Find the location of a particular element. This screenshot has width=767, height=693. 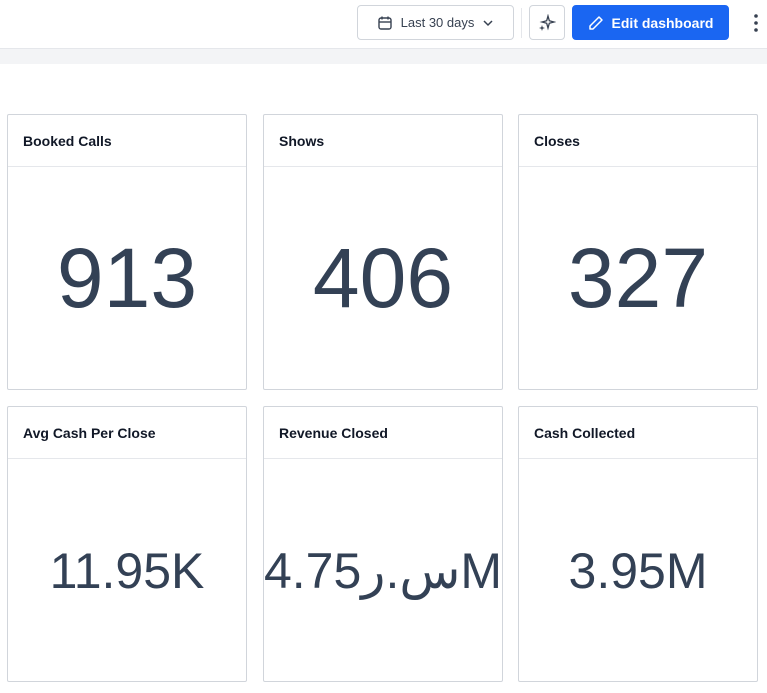

card-body: 406 is located at coordinates (383, 278).